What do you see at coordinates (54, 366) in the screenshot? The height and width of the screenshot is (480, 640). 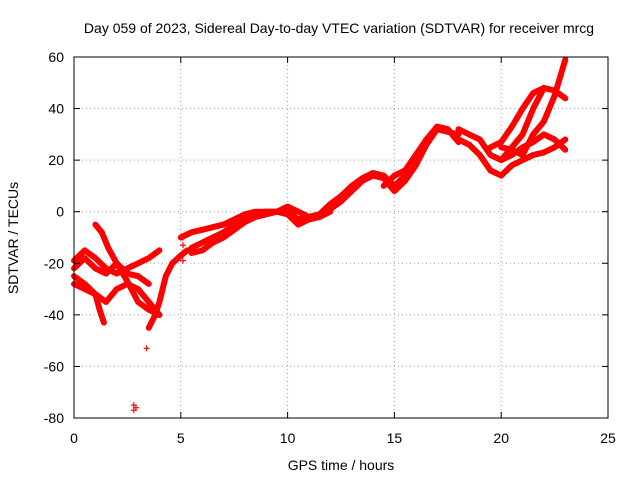 I see `y-tick-label: -60` at bounding box center [54, 366].